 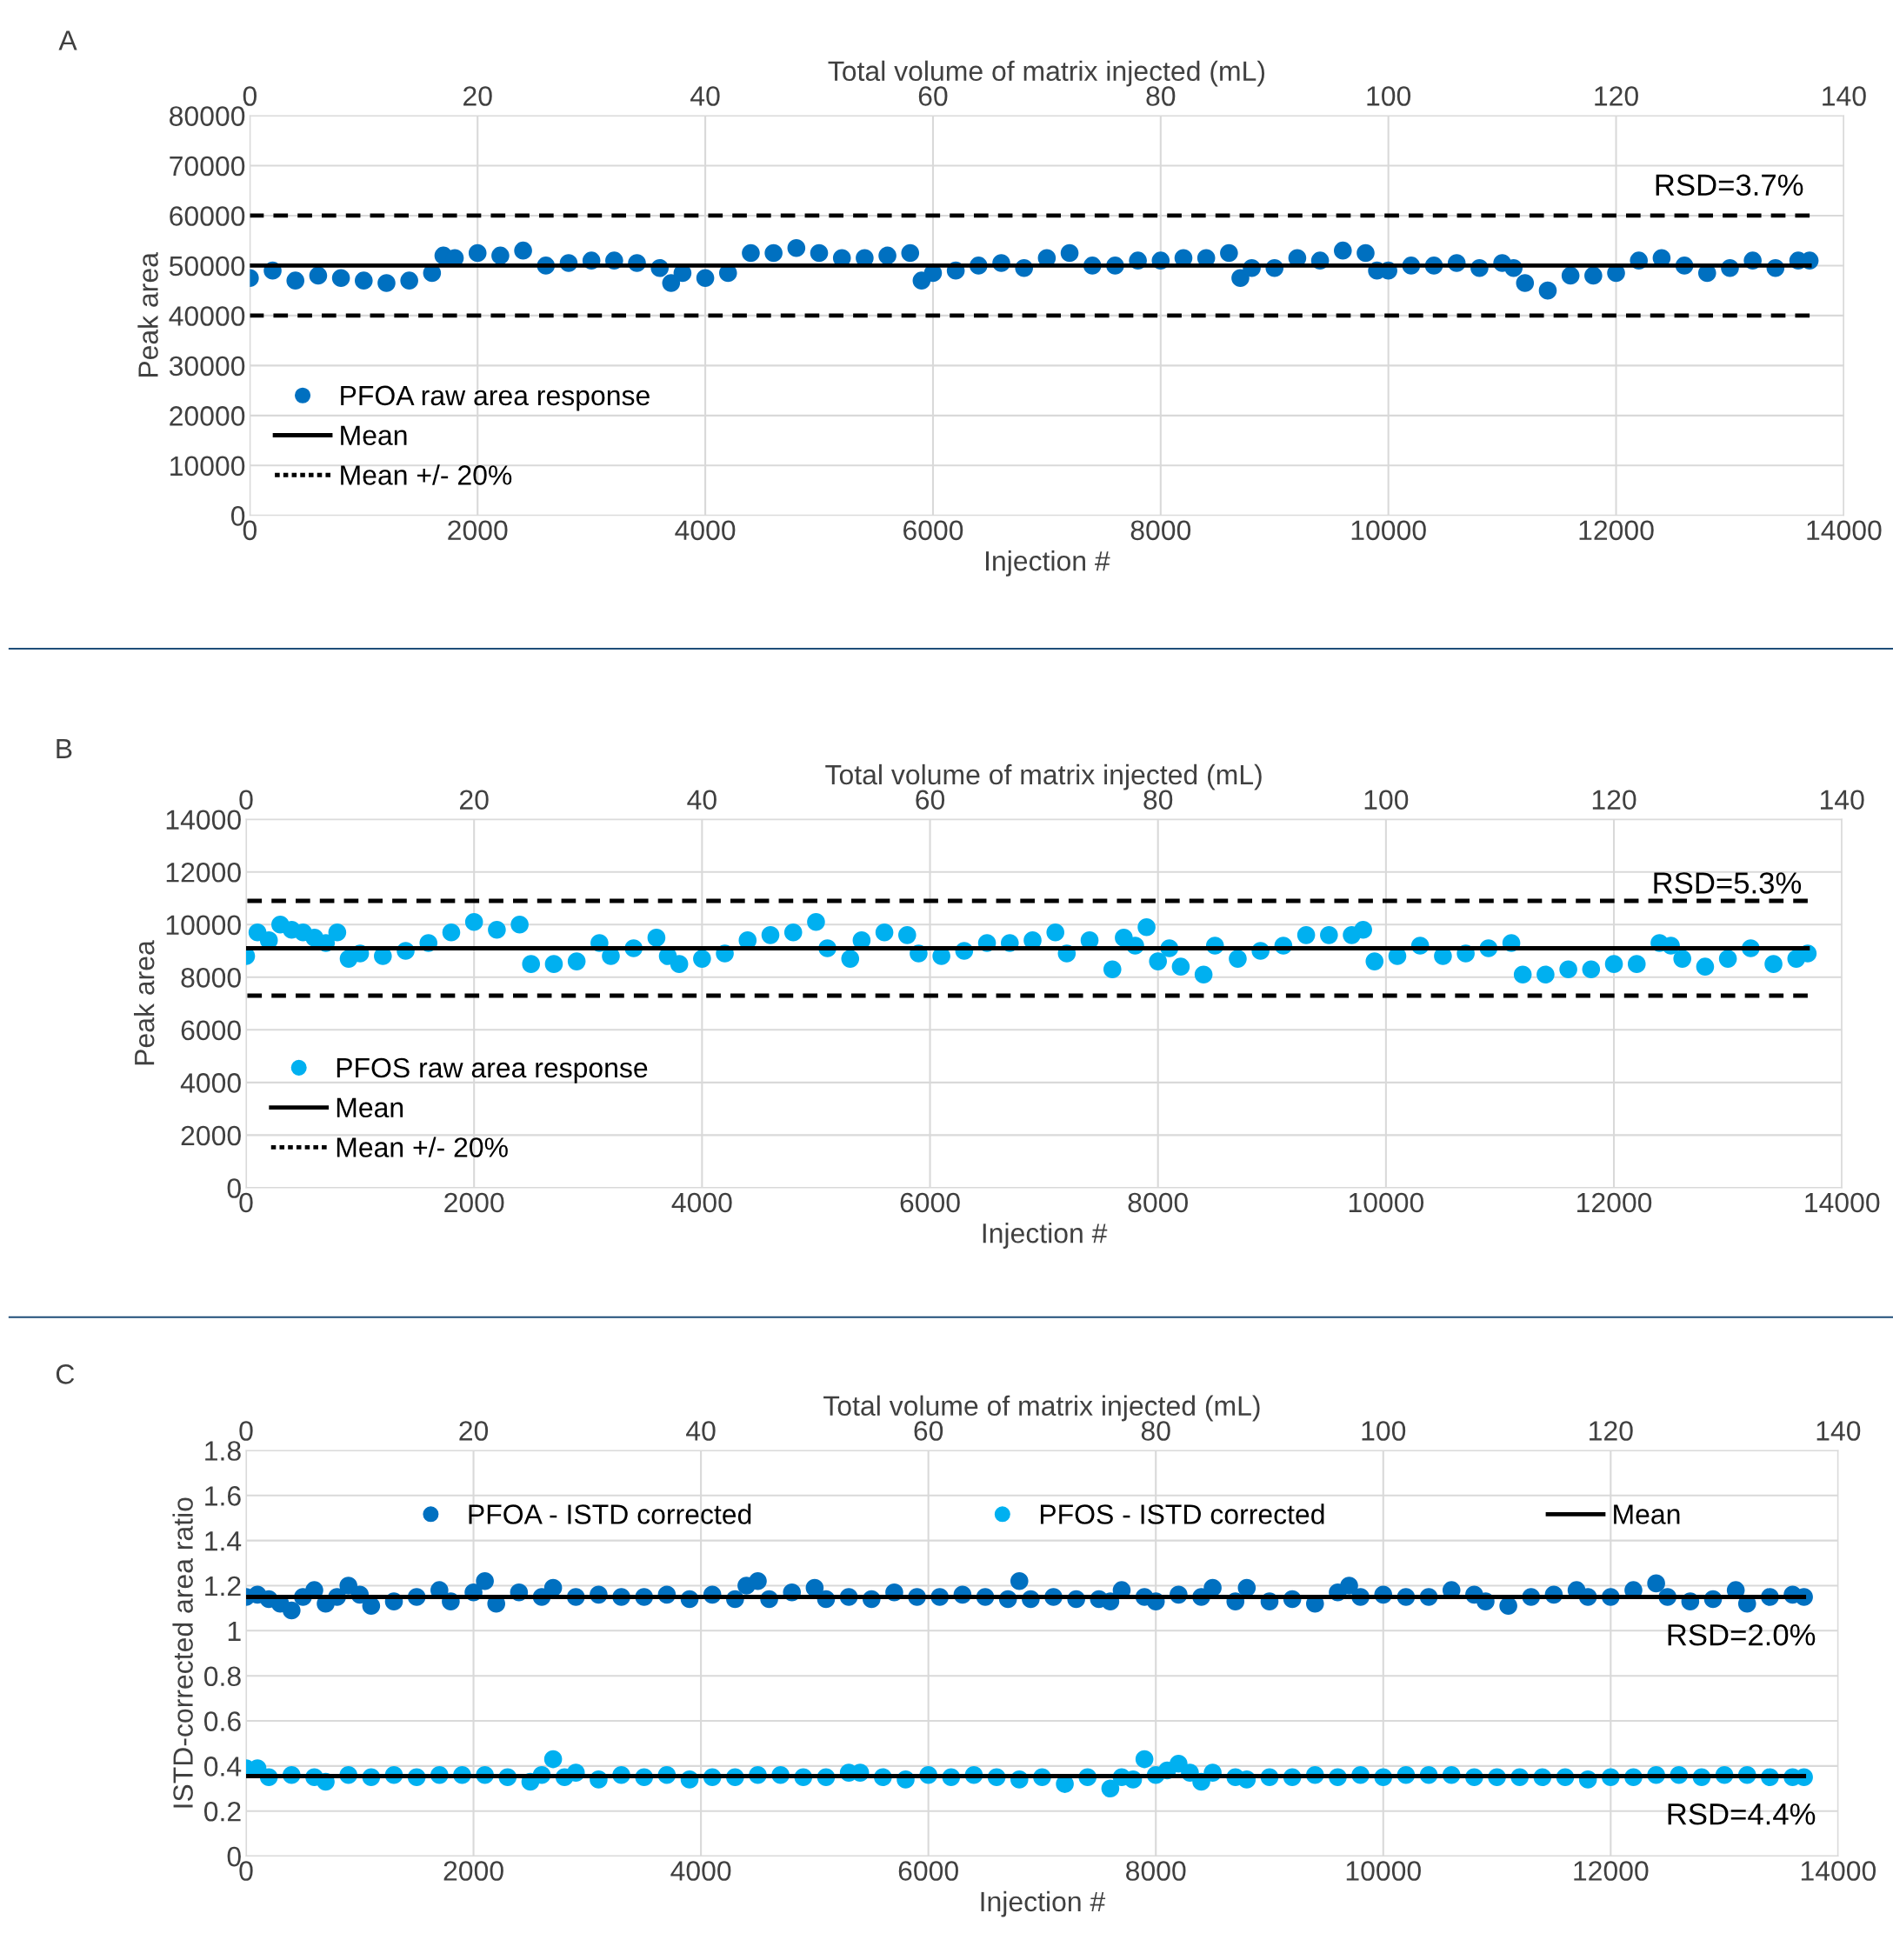 I want to click on y-tick-label: 50000, so click(x=207, y=266).